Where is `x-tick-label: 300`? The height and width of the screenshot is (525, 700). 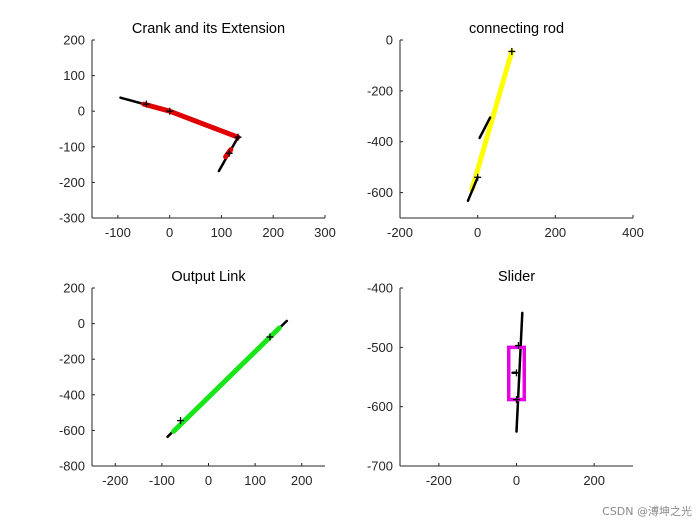 x-tick-label: 300 is located at coordinates (325, 232).